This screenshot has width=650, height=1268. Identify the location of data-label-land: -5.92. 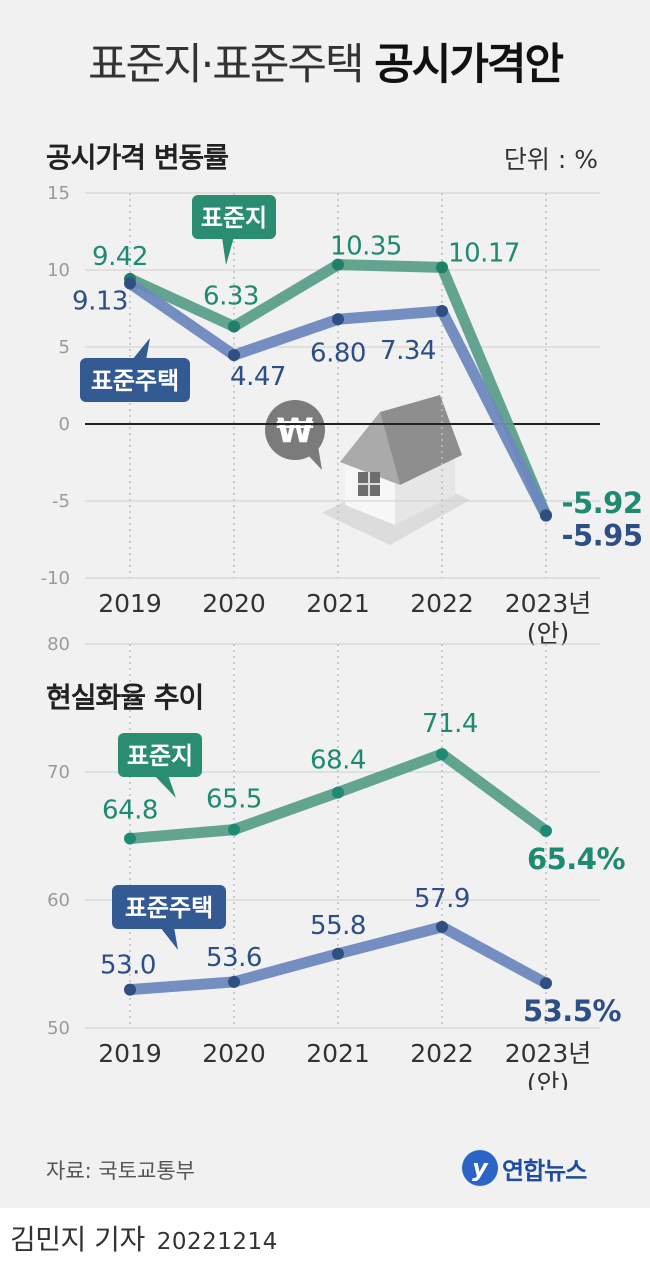
(601, 503).